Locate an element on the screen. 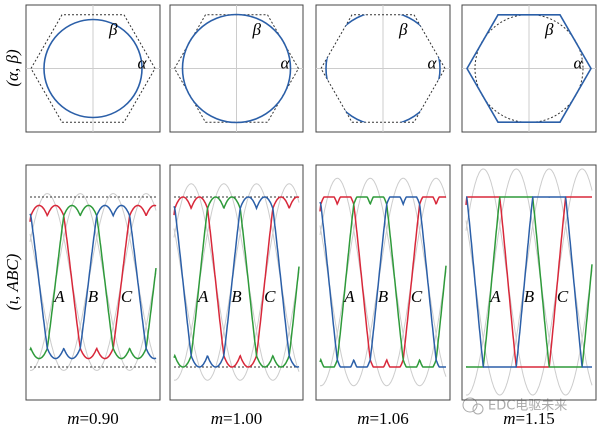 This screenshot has width=602, height=430. row-label: (α, β) is located at coordinates (12, 68).